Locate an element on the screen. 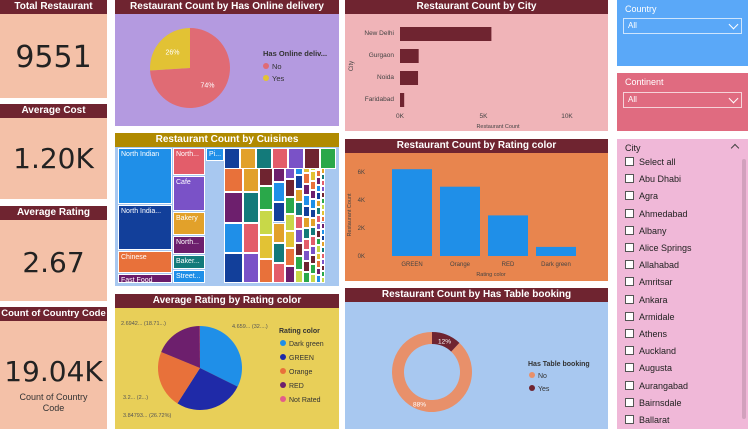 The image size is (748, 429). treemap-tile: North Indian is located at coordinates (145, 176).